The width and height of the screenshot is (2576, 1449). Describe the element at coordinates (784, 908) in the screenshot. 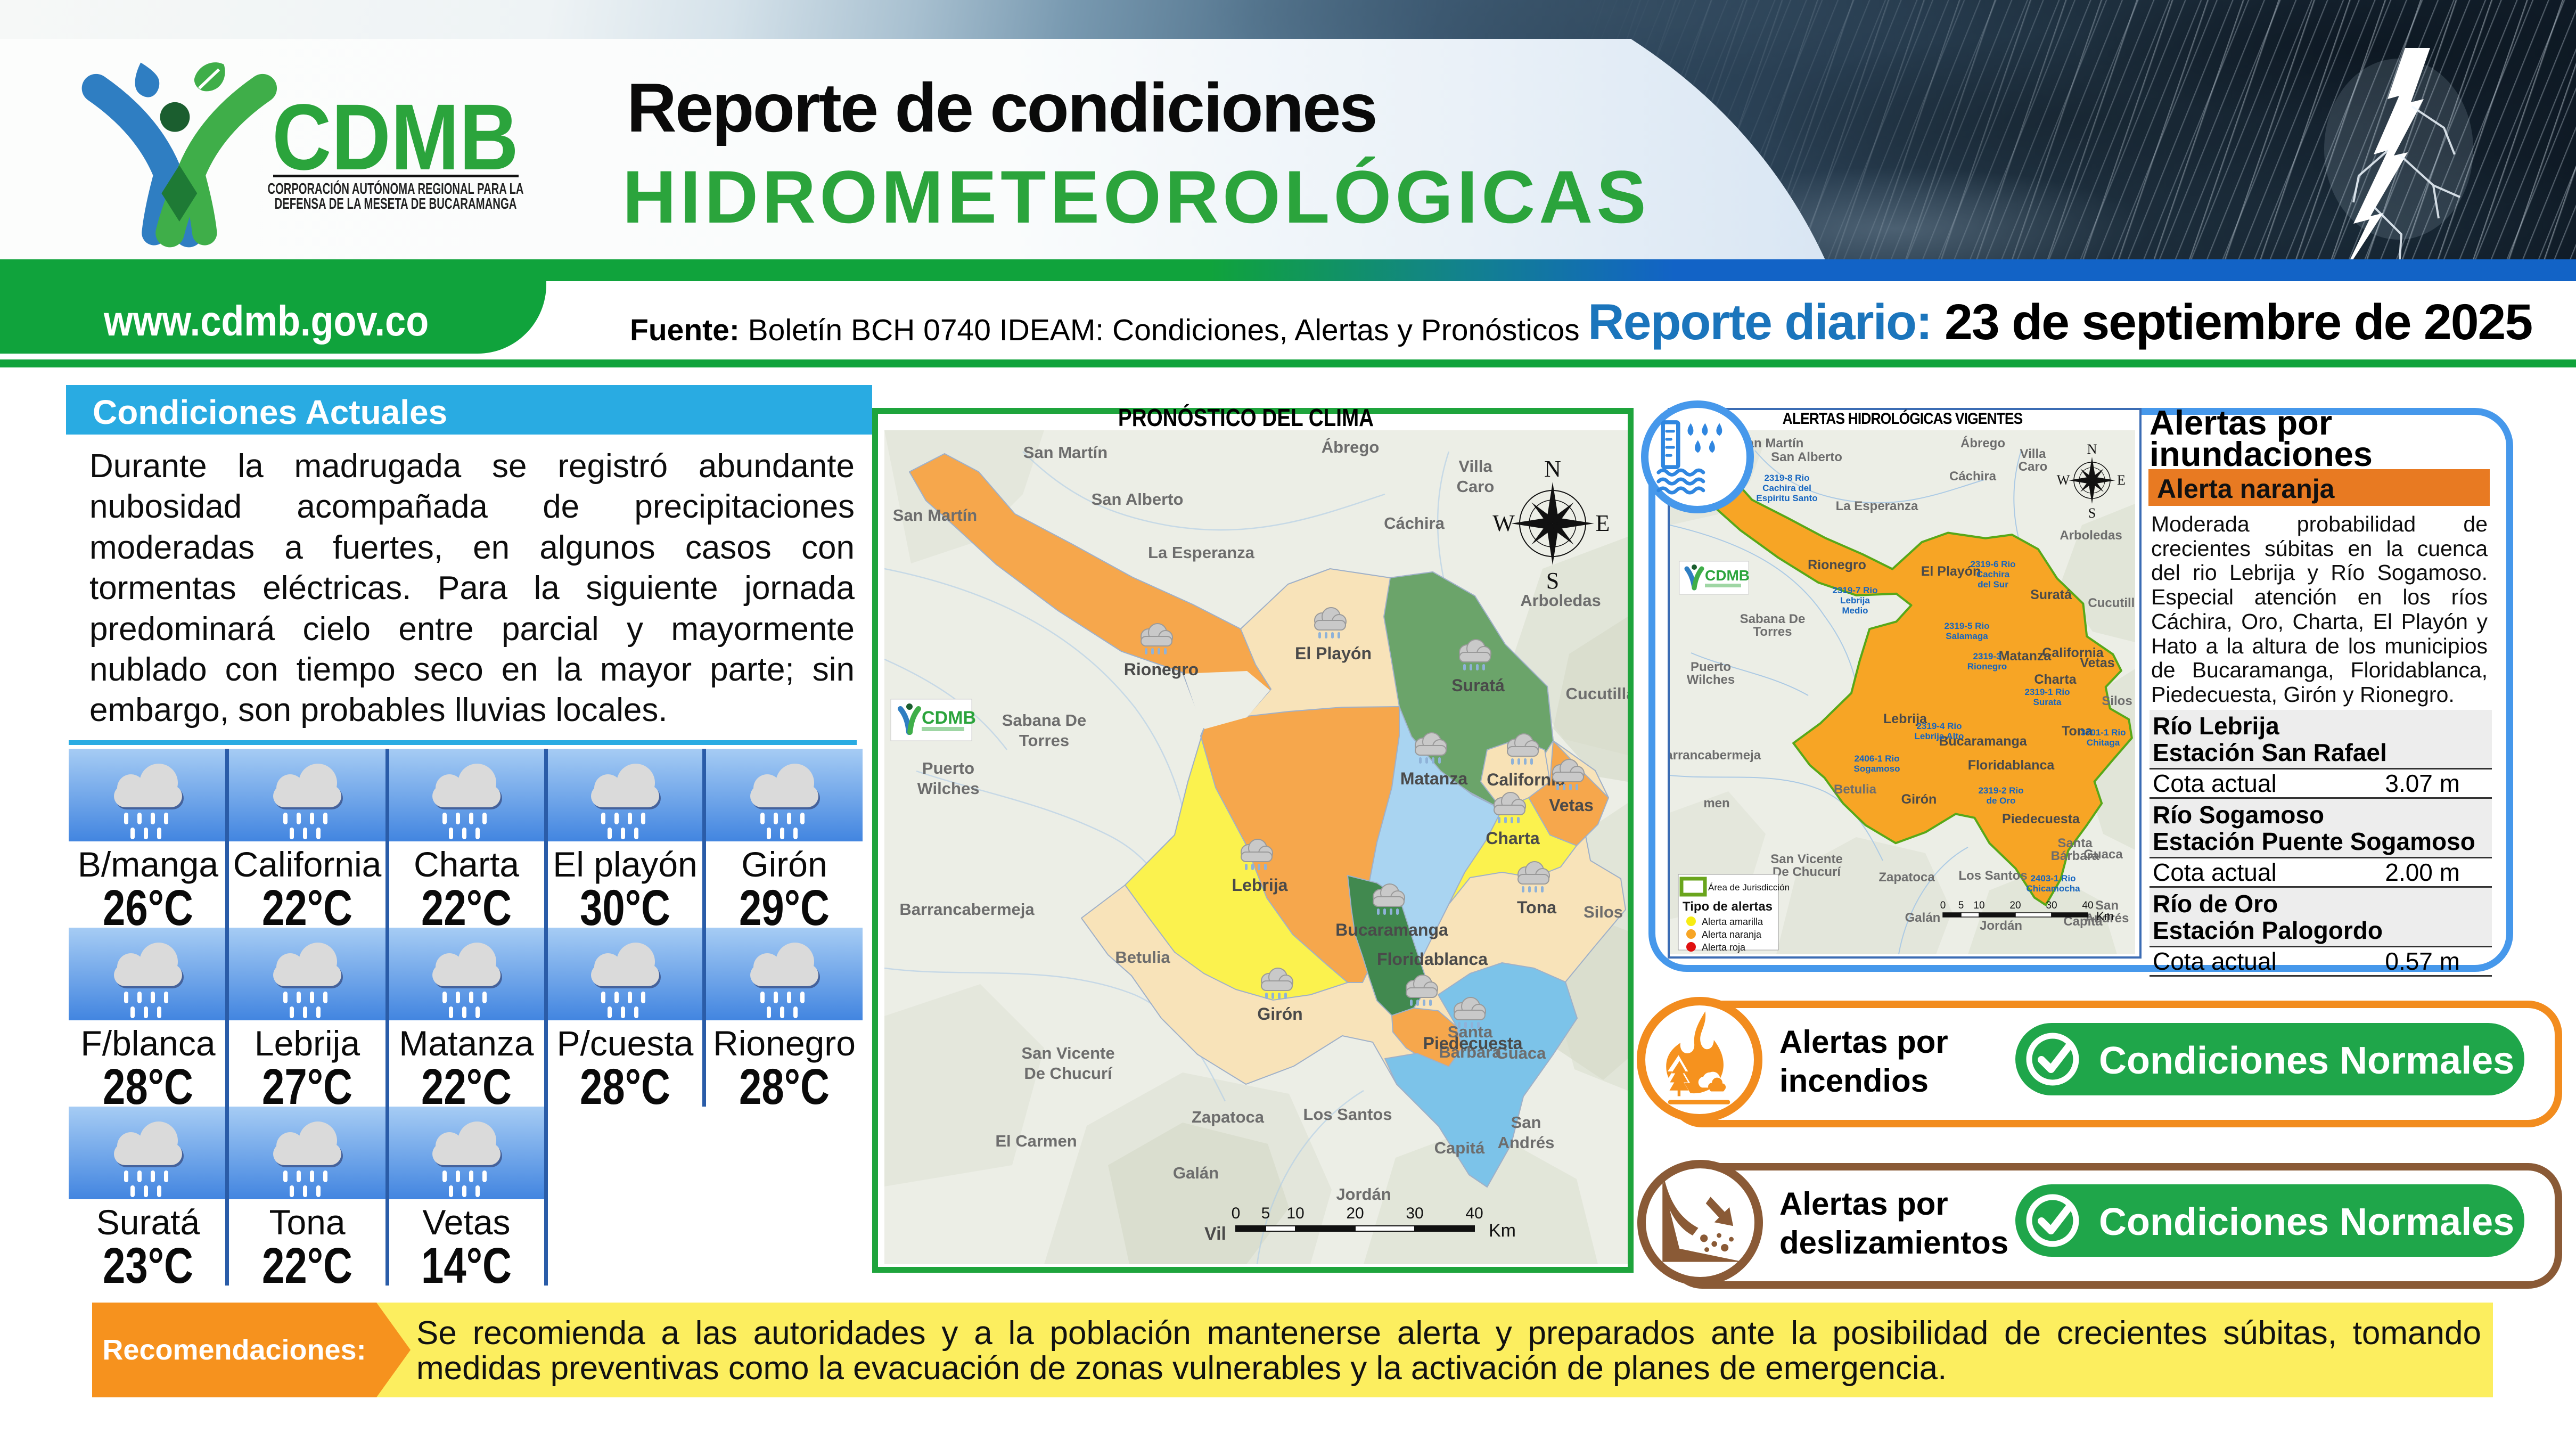

I see `svg-text: 29°C` at that location.